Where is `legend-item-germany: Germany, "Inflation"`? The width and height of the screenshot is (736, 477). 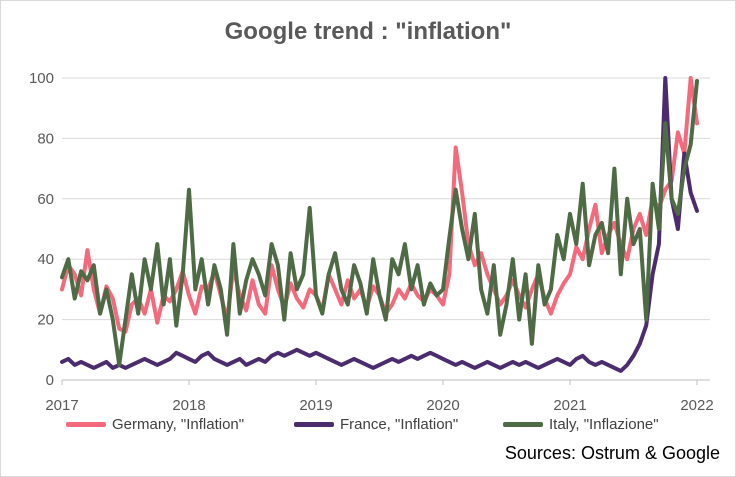
legend-item-germany: Germany, "Inflation" is located at coordinates (155, 424).